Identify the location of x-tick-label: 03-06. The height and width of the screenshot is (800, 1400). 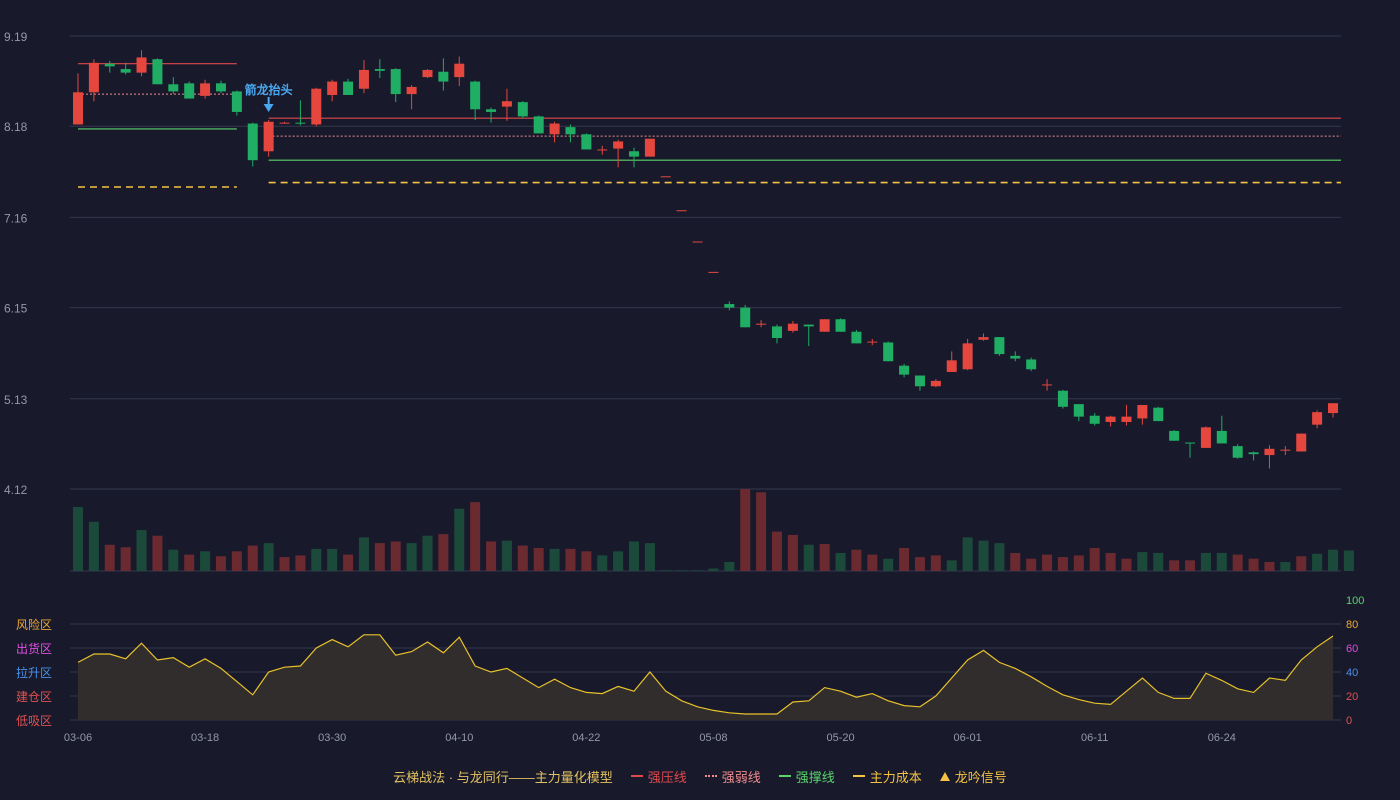
(78, 738).